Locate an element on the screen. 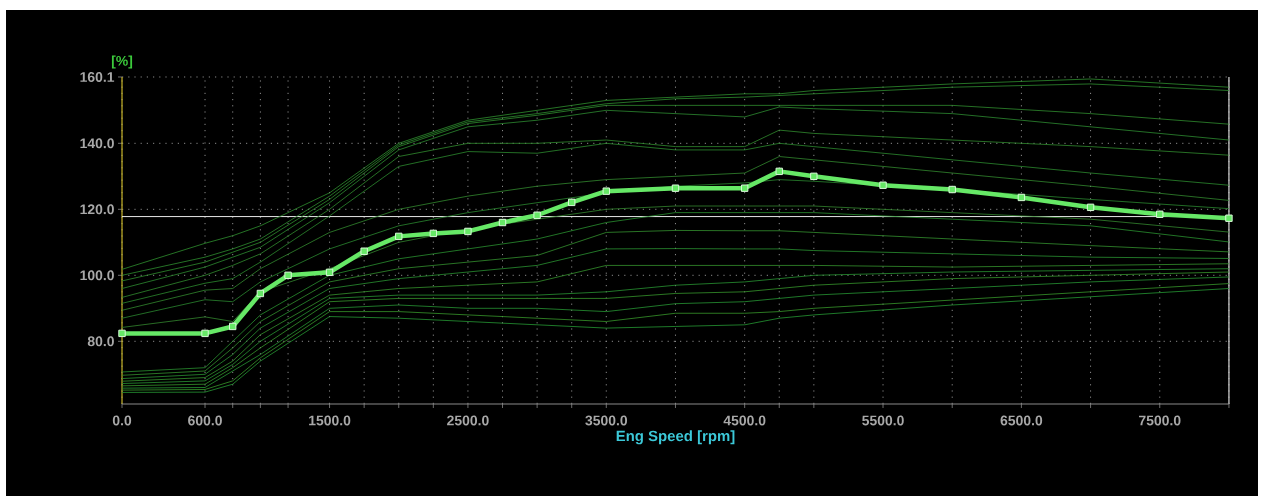  x-tick-label: 600.0 is located at coordinates (205, 420).